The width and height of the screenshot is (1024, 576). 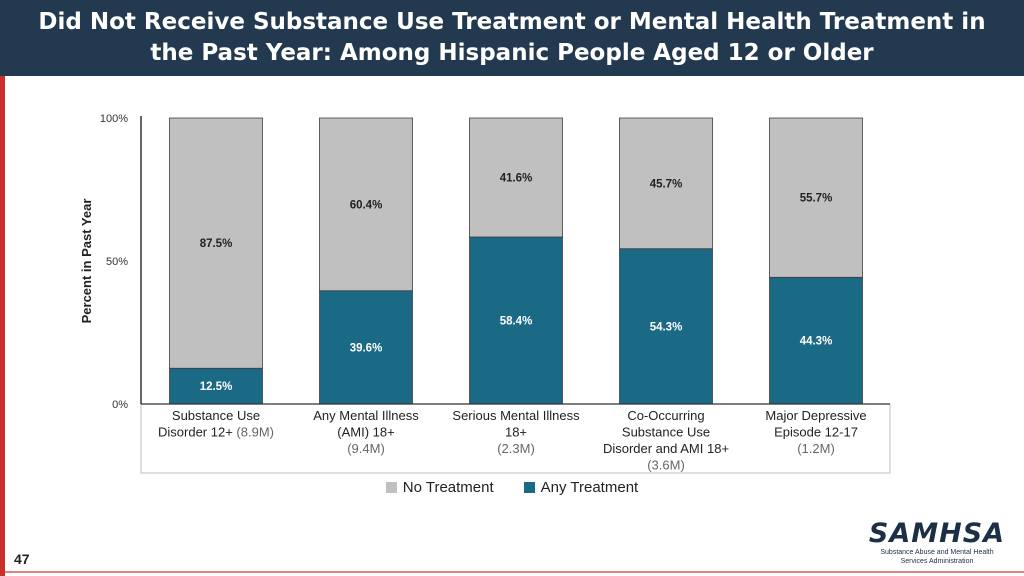 I want to click on data-label-any-treatment: 12.5%, so click(x=216, y=387).